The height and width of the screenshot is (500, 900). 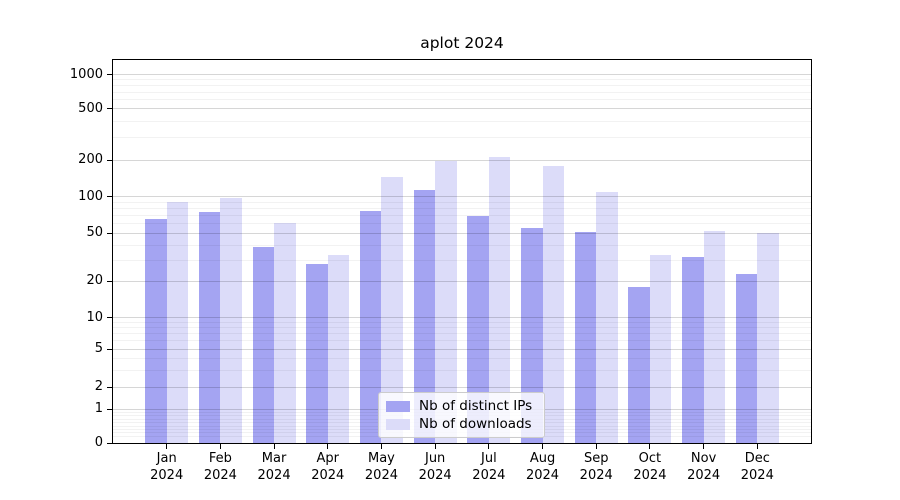 I want to click on bar-downloads-may, so click(x=392, y=309).